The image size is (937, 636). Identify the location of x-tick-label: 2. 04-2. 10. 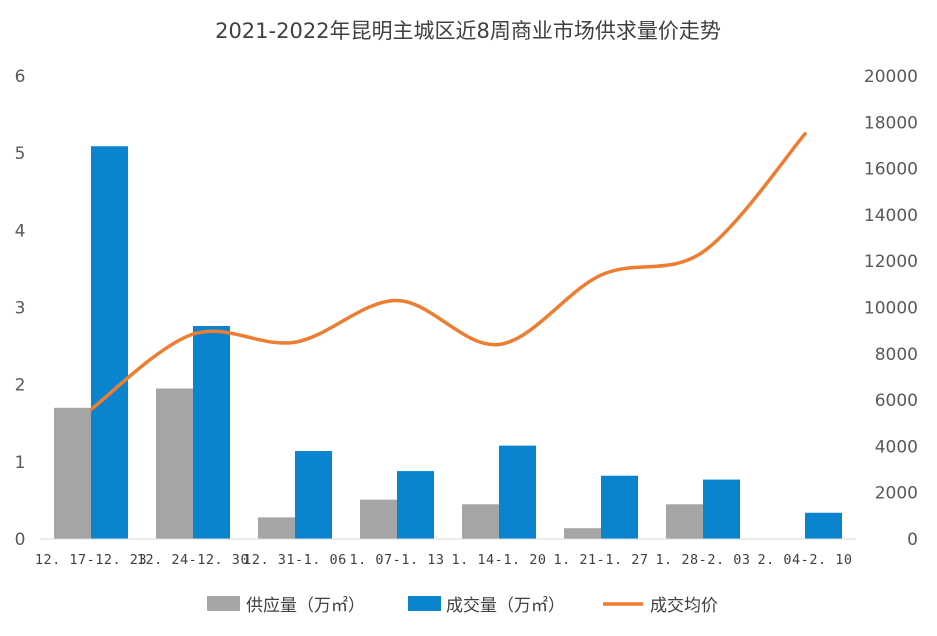
(805, 560).